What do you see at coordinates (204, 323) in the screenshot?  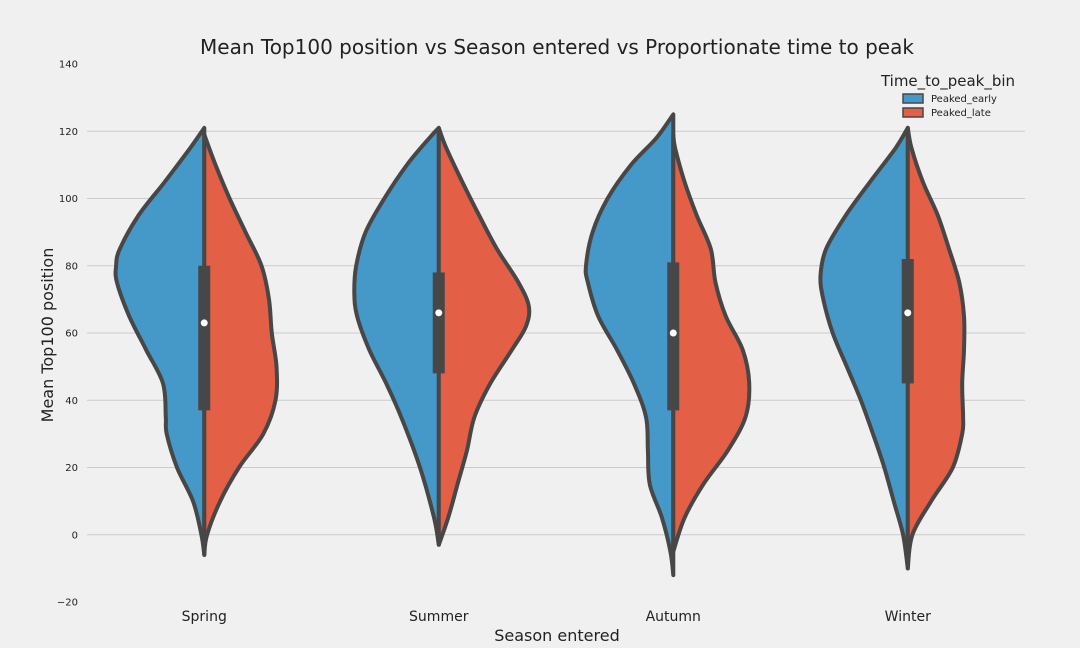 I see `median-dot-spring` at bounding box center [204, 323].